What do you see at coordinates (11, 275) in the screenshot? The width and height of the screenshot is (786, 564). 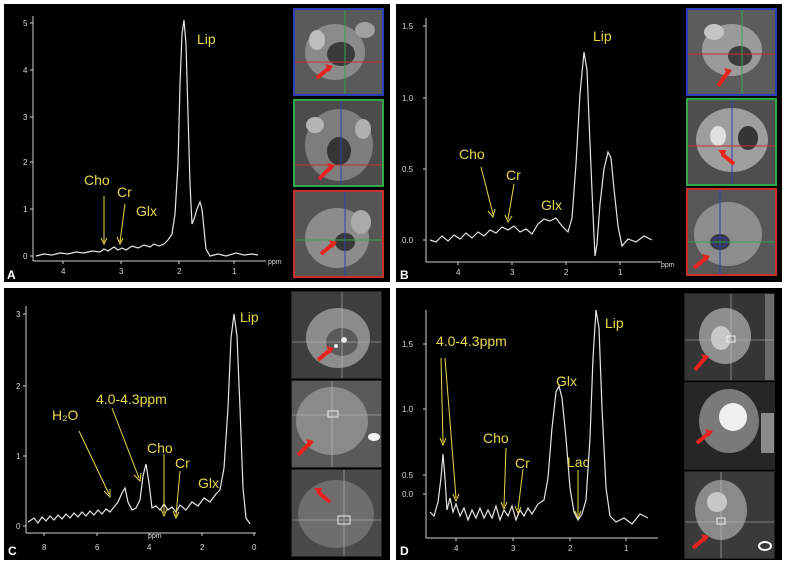 I see `panel-letter: A` at bounding box center [11, 275].